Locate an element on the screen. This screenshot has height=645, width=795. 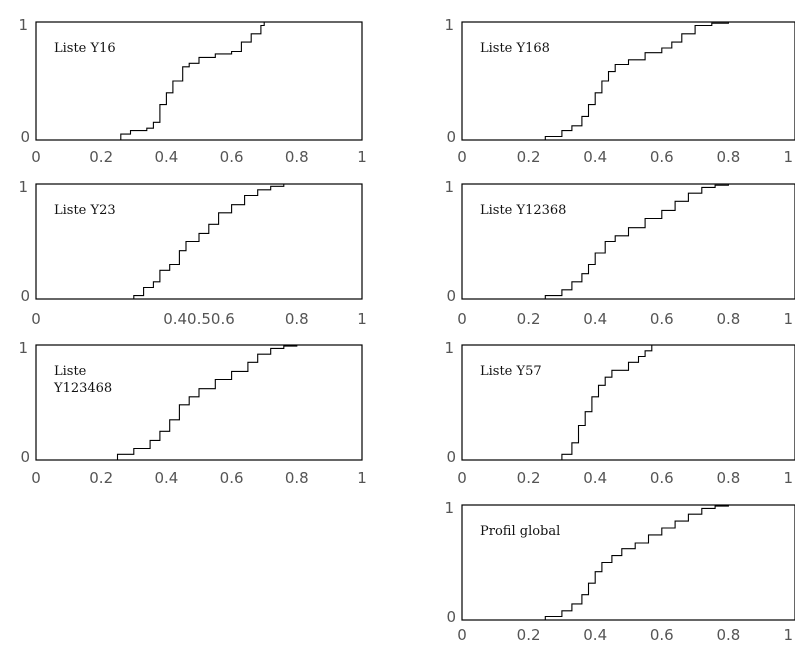
panel-annotation: Liste Y12368 is located at coordinates (523, 210).